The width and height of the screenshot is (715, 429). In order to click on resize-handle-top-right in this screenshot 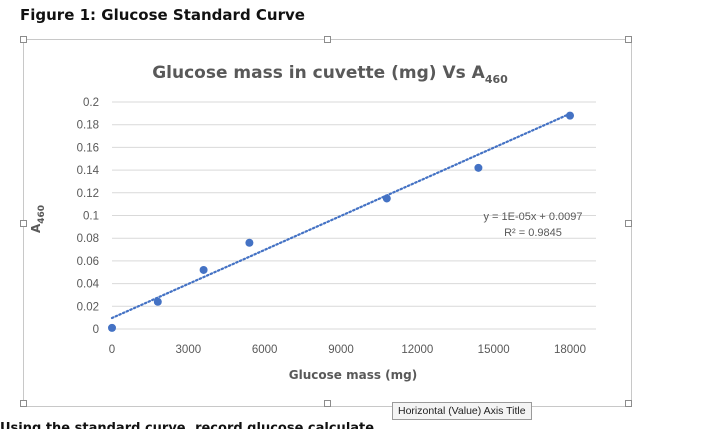, I will do `click(628, 39)`.